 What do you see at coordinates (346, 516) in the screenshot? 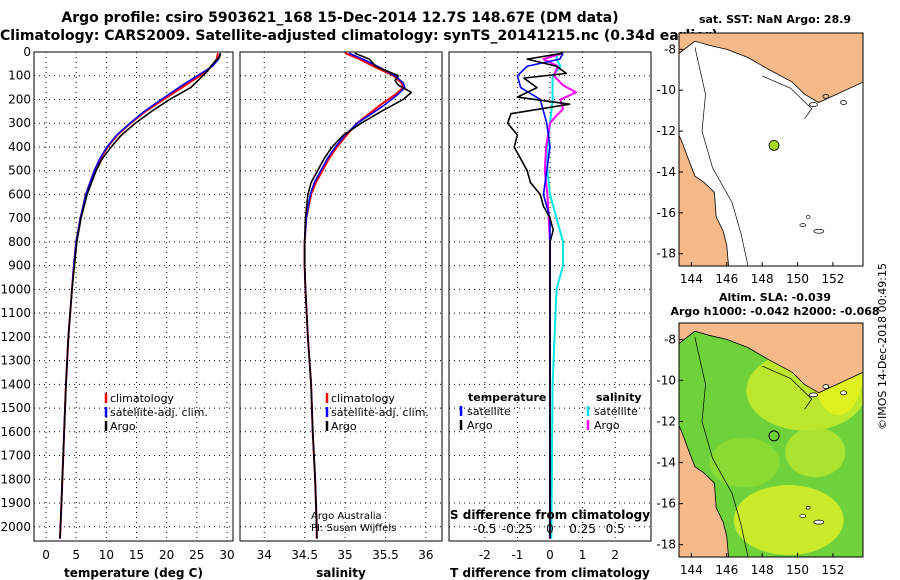
I see `annotation-line: Argo Australia` at bounding box center [346, 516].